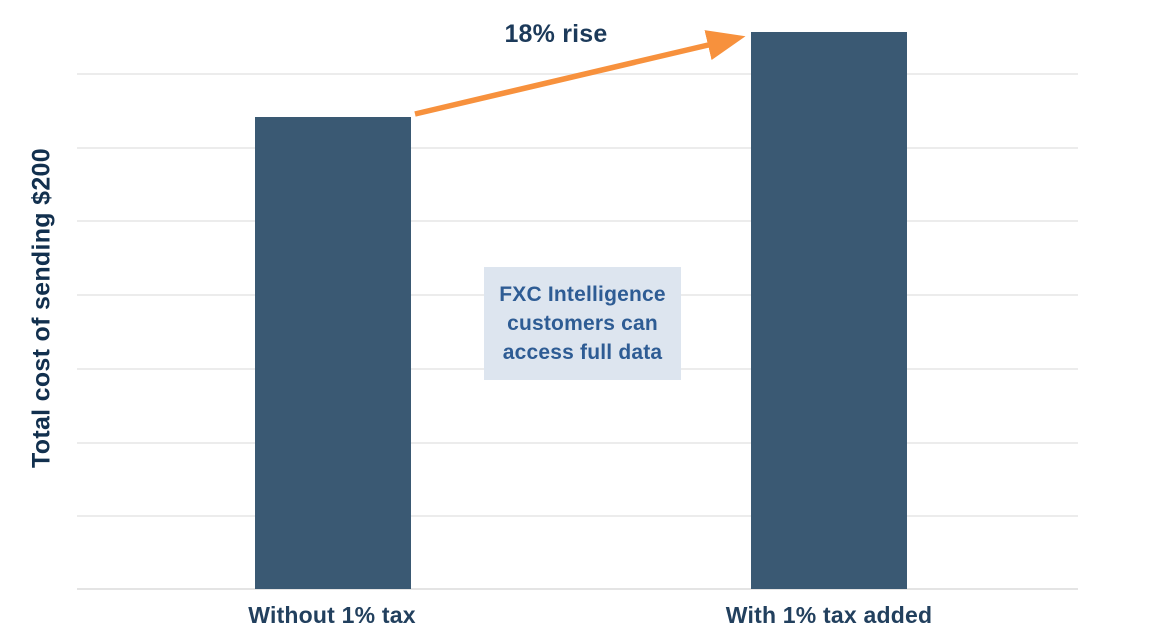 The height and width of the screenshot is (641, 1150). I want to click on info-box-line: customers can, so click(582, 323).